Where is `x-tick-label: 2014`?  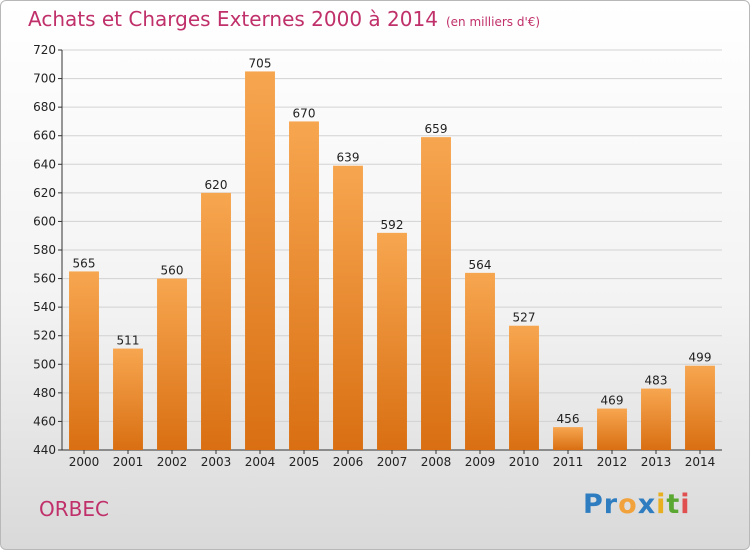
x-tick-label: 2014 is located at coordinates (700, 462).